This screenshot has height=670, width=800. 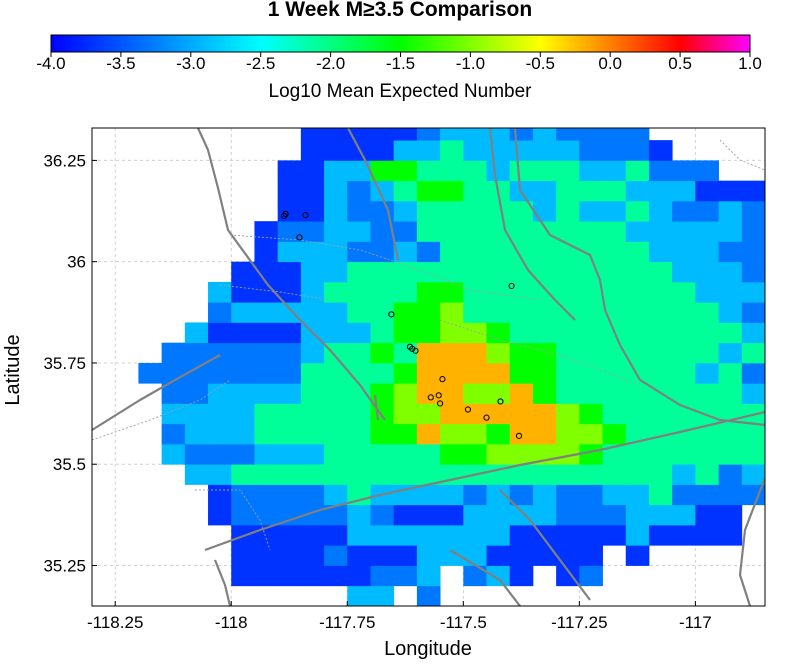 I want to click on earthquake-markers, so click(x=402, y=324).